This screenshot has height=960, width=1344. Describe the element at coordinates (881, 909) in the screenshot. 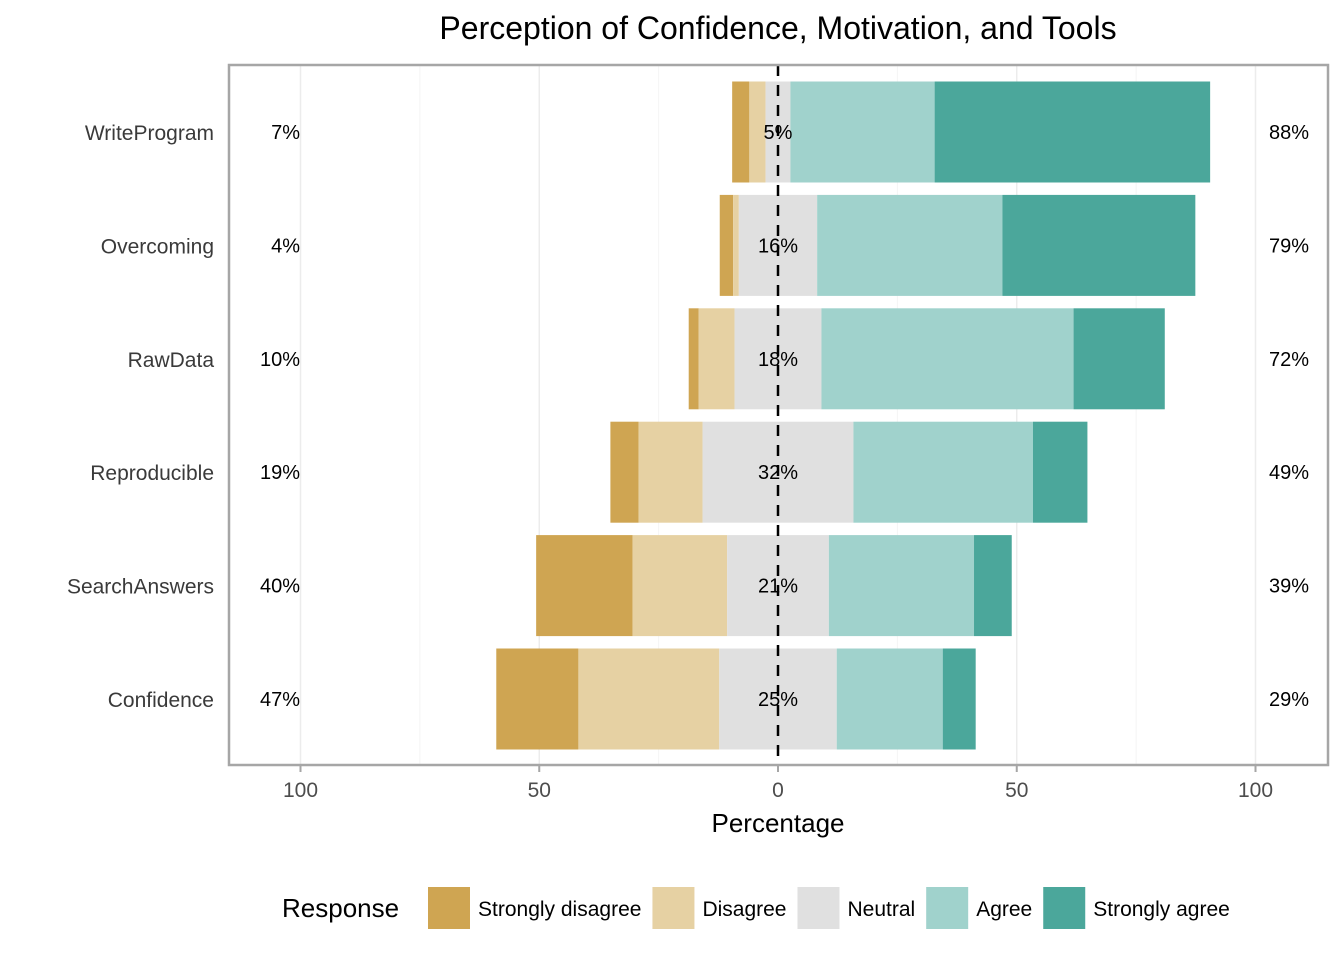

I see `legend-label-neutral: Neutral` at that location.